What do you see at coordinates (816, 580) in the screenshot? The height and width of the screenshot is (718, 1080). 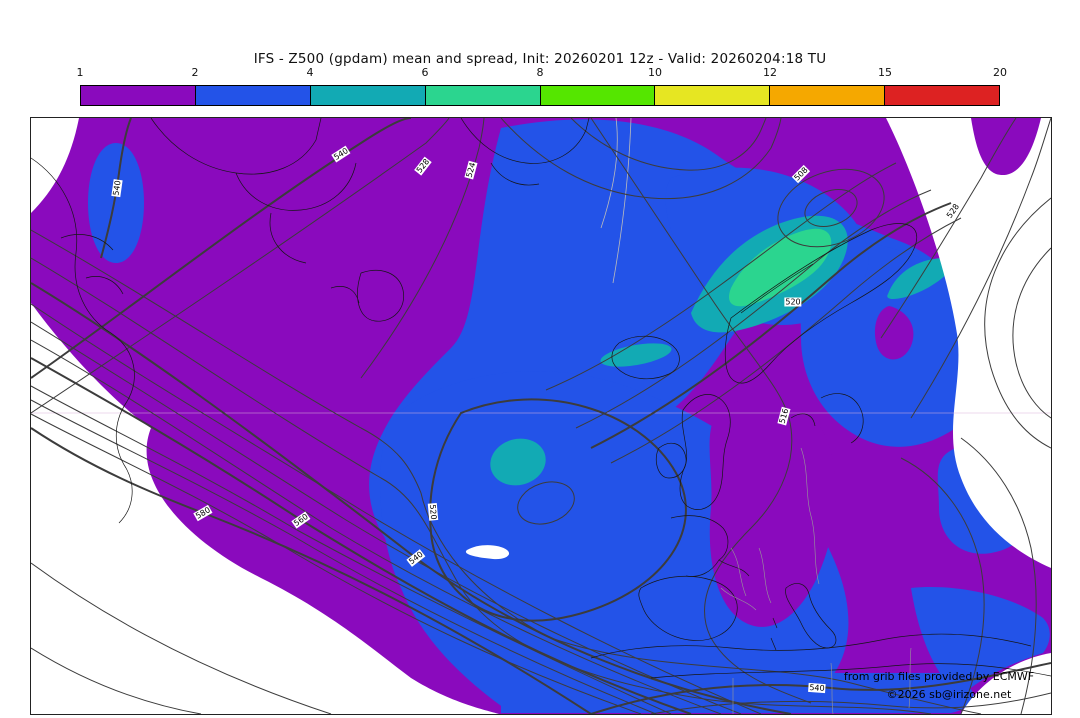 I see `borders-layer` at bounding box center [816, 580].